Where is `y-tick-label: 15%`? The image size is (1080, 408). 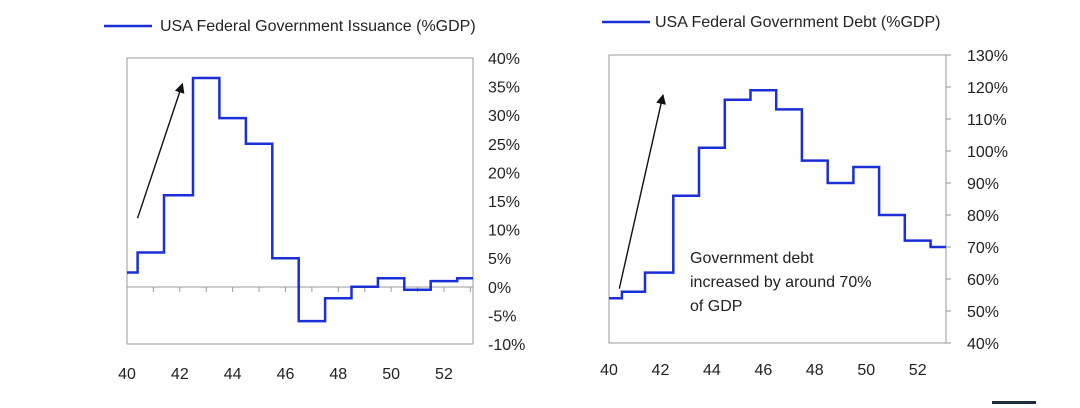 y-tick-label: 15% is located at coordinates (504, 202).